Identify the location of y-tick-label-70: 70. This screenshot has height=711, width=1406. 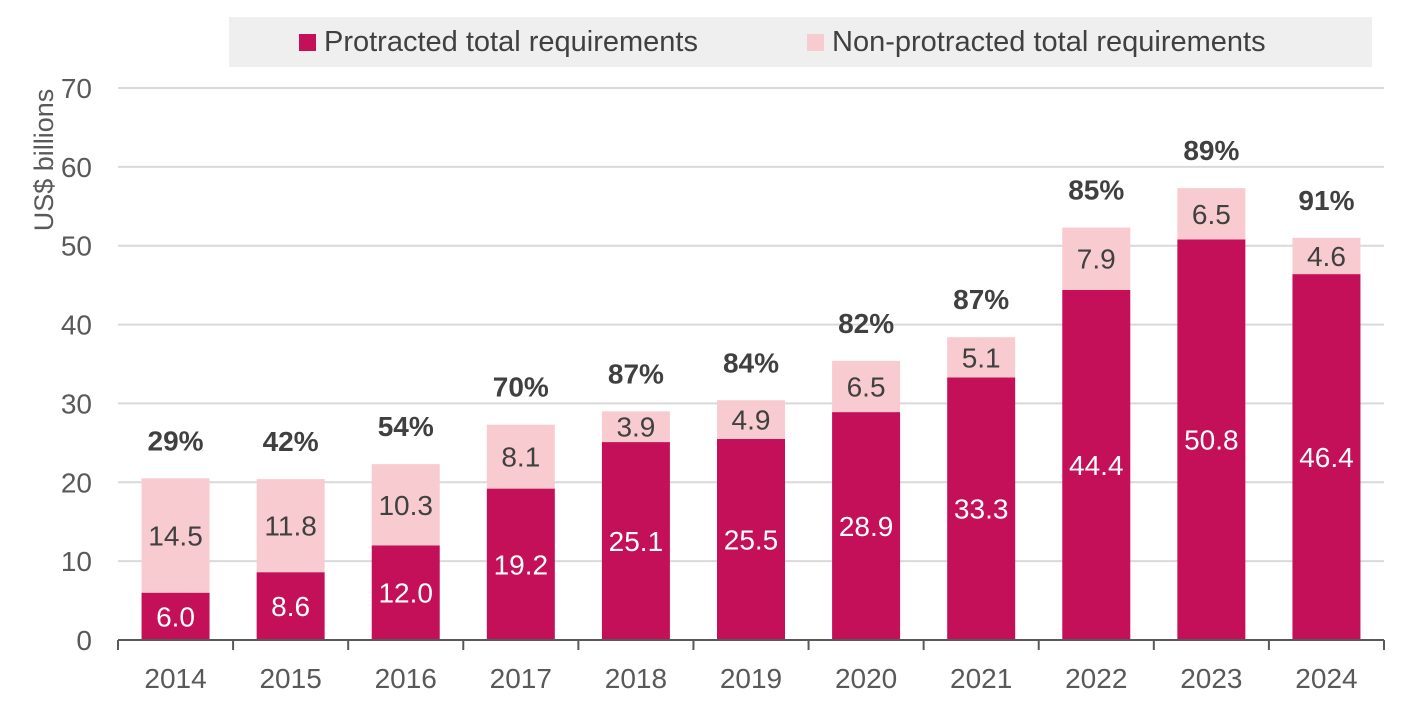
(76, 88).